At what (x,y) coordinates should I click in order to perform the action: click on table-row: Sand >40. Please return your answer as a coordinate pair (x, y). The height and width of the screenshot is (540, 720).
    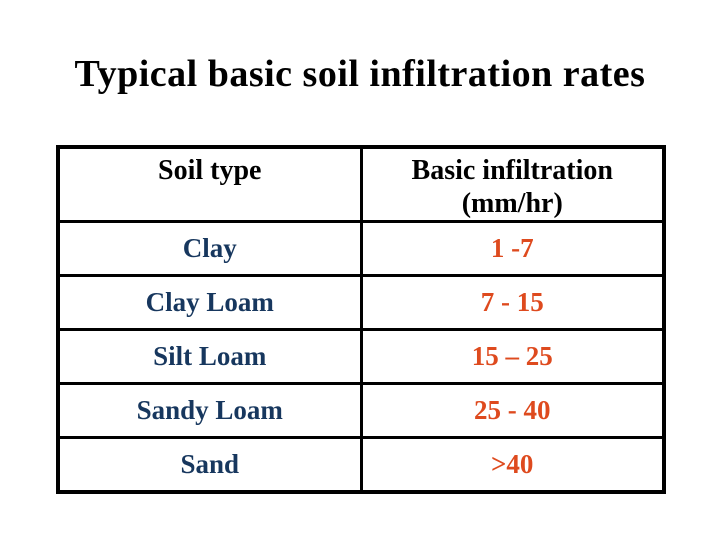
    Looking at the image, I should click on (361, 464).